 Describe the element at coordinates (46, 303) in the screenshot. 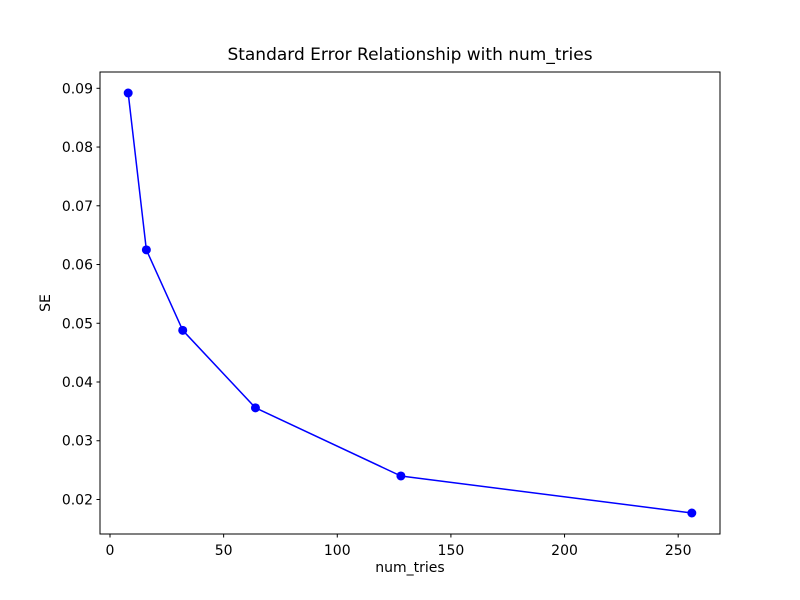

I see `y-axis-label: SE` at that location.